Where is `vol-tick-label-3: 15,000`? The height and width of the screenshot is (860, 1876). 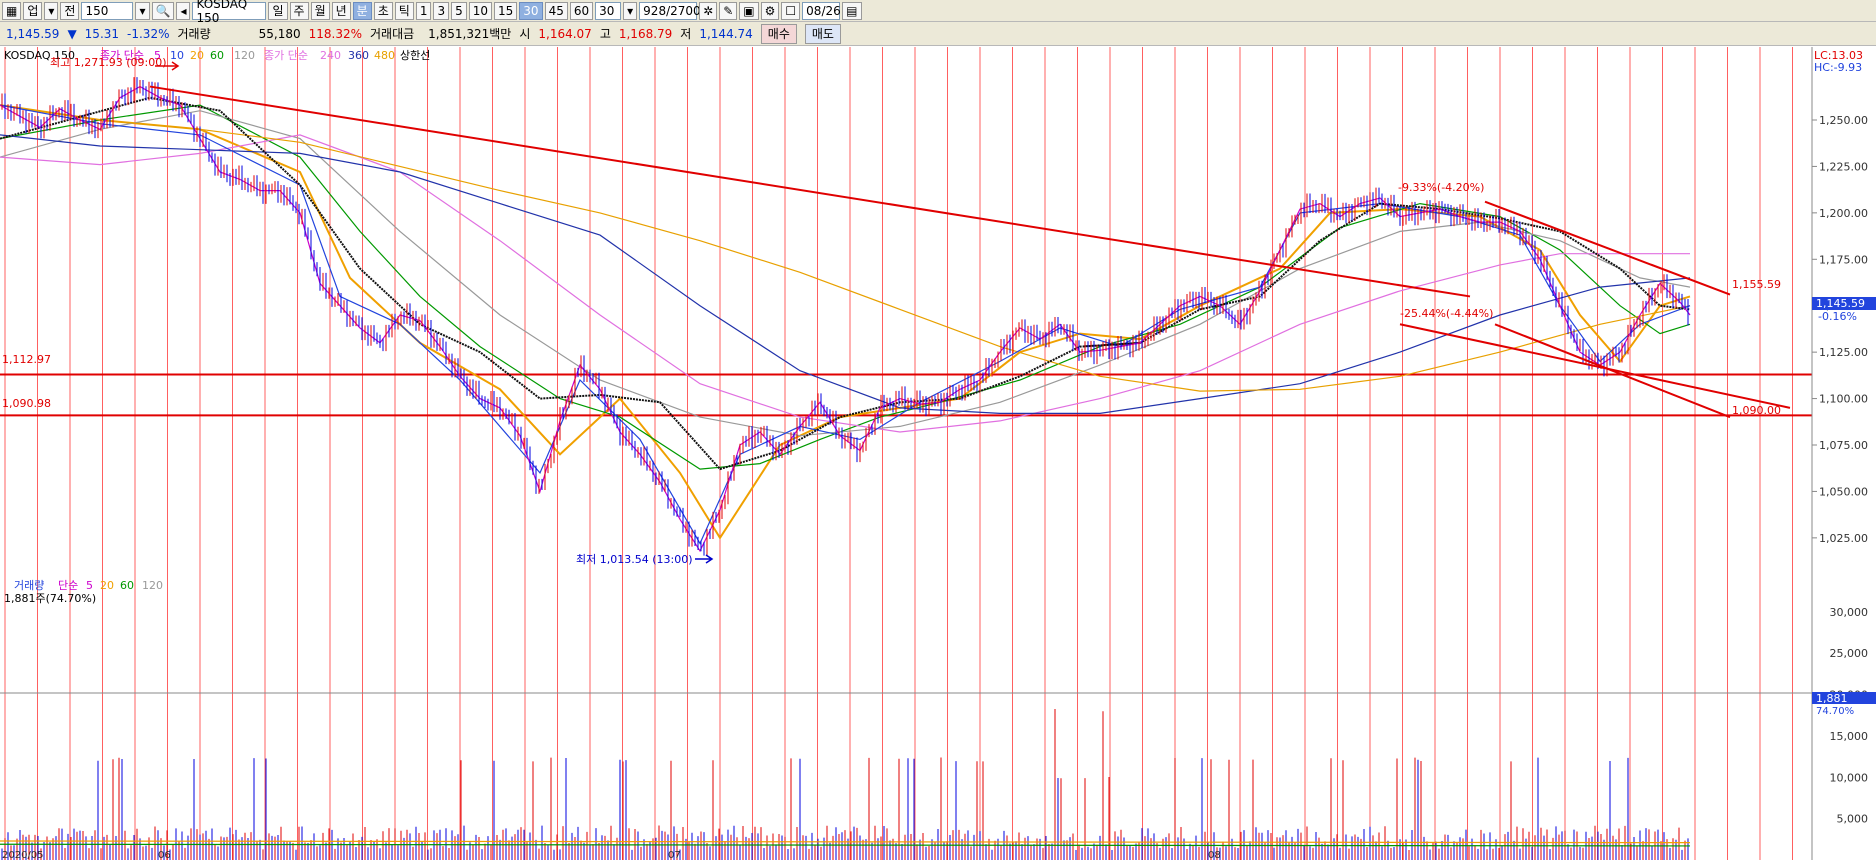 vol-tick-label-3: 15,000 is located at coordinates (1849, 736).